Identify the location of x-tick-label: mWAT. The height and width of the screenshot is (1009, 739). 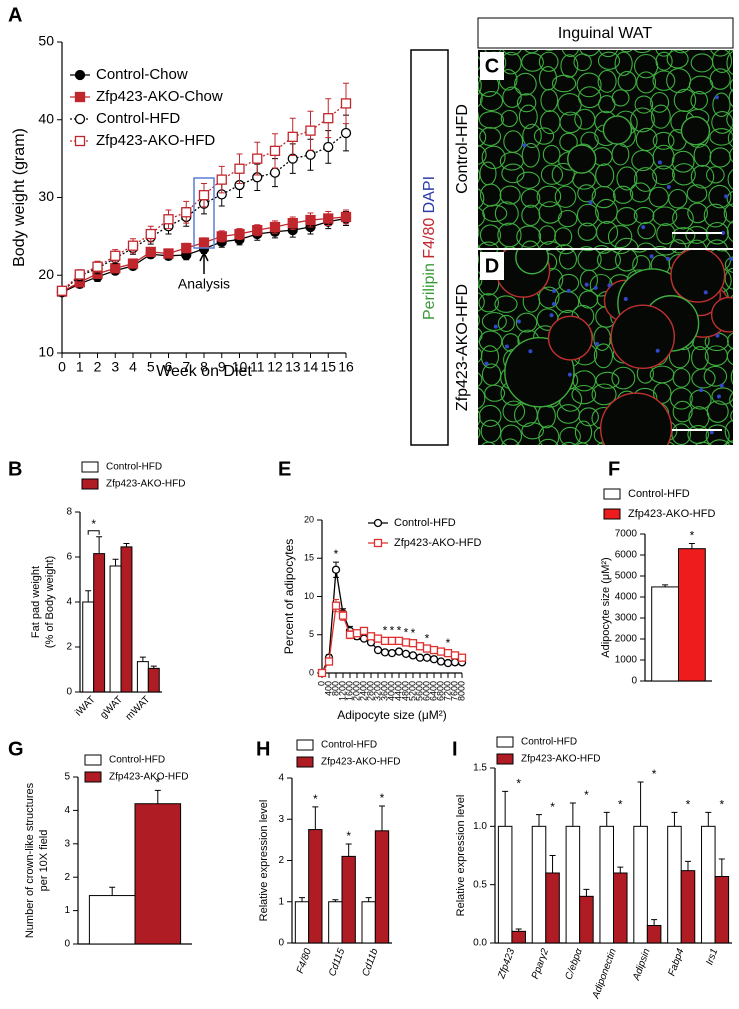
(138, 708).